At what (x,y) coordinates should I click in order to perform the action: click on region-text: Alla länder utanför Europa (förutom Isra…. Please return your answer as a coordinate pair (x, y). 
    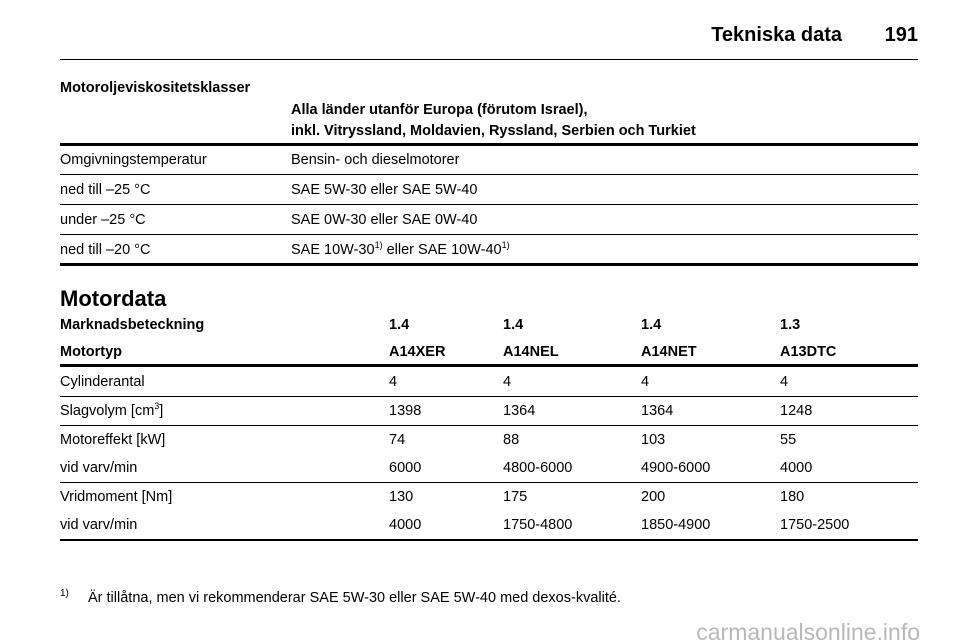
    Looking at the image, I should click on (439, 110).